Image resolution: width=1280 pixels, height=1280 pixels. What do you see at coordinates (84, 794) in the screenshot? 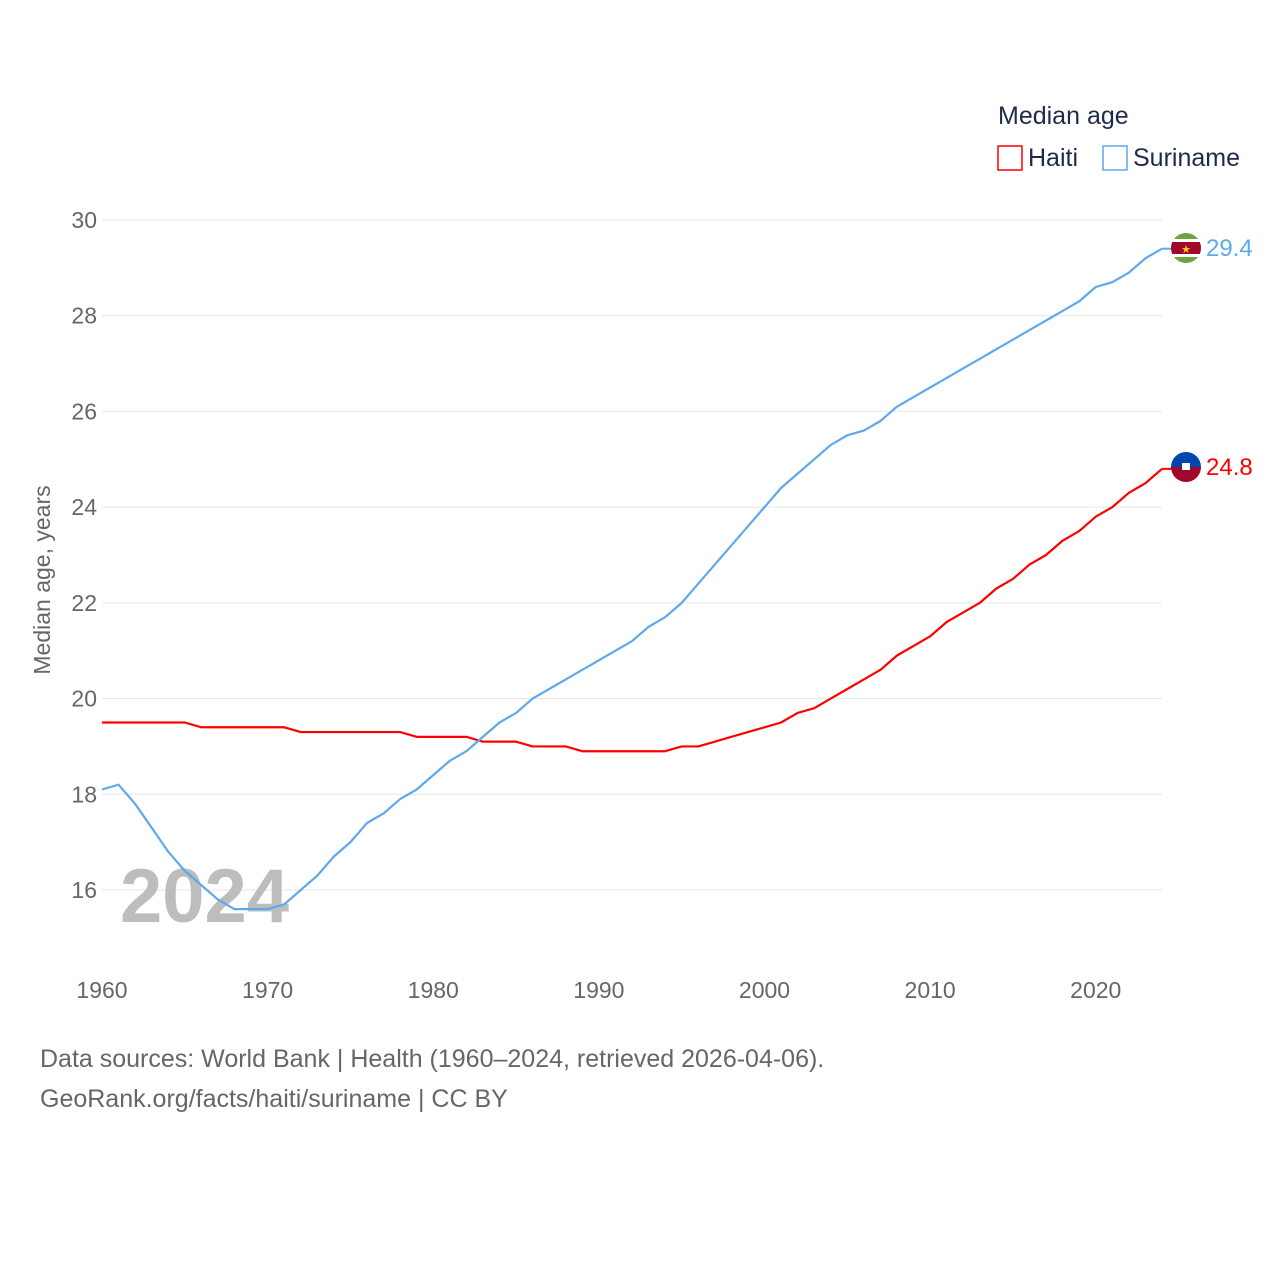
I see `y-tick-label: 18` at bounding box center [84, 794].